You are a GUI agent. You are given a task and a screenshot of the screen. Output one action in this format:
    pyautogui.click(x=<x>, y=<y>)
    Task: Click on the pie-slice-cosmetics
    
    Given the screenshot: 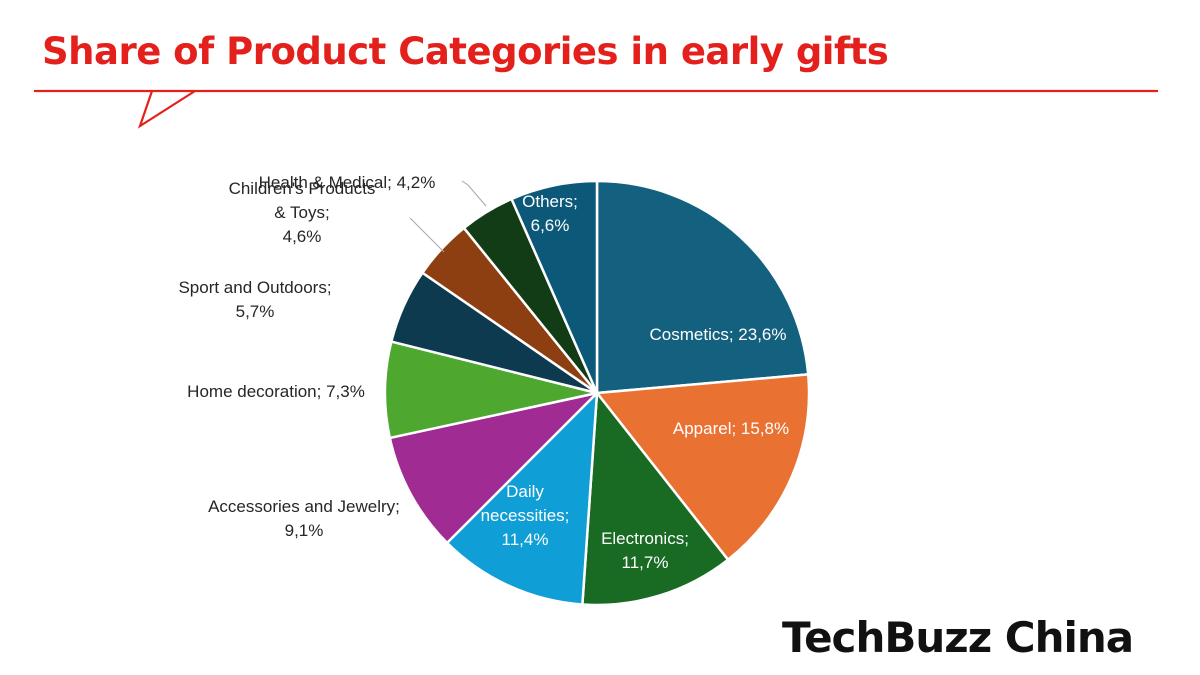 What is the action you would take?
    pyautogui.click(x=702, y=287)
    